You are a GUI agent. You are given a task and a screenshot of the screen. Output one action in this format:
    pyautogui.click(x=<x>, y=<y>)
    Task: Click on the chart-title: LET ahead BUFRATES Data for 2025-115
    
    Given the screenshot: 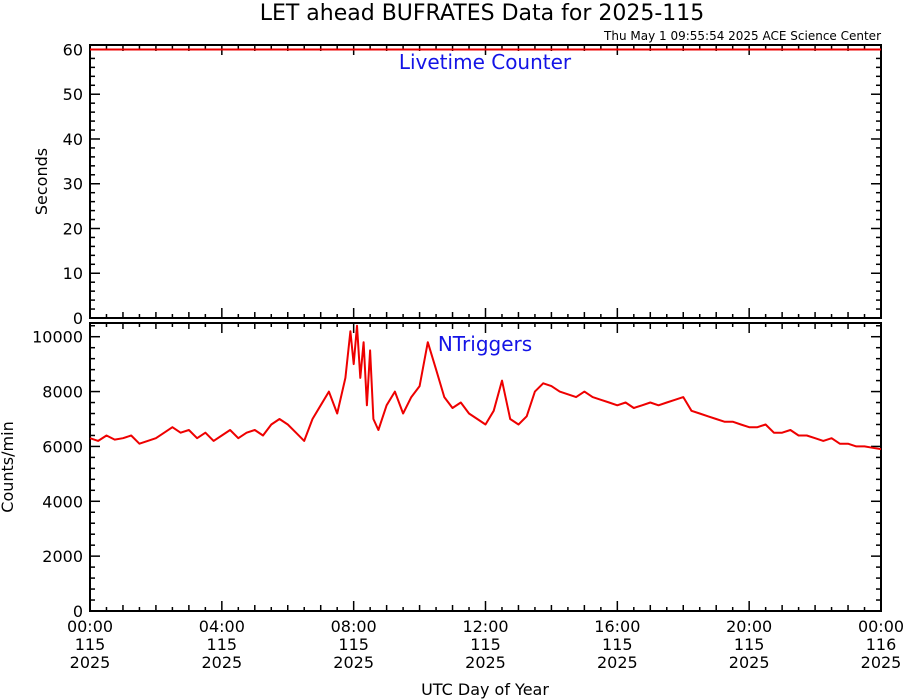 What is the action you would take?
    pyautogui.click(x=482, y=13)
    